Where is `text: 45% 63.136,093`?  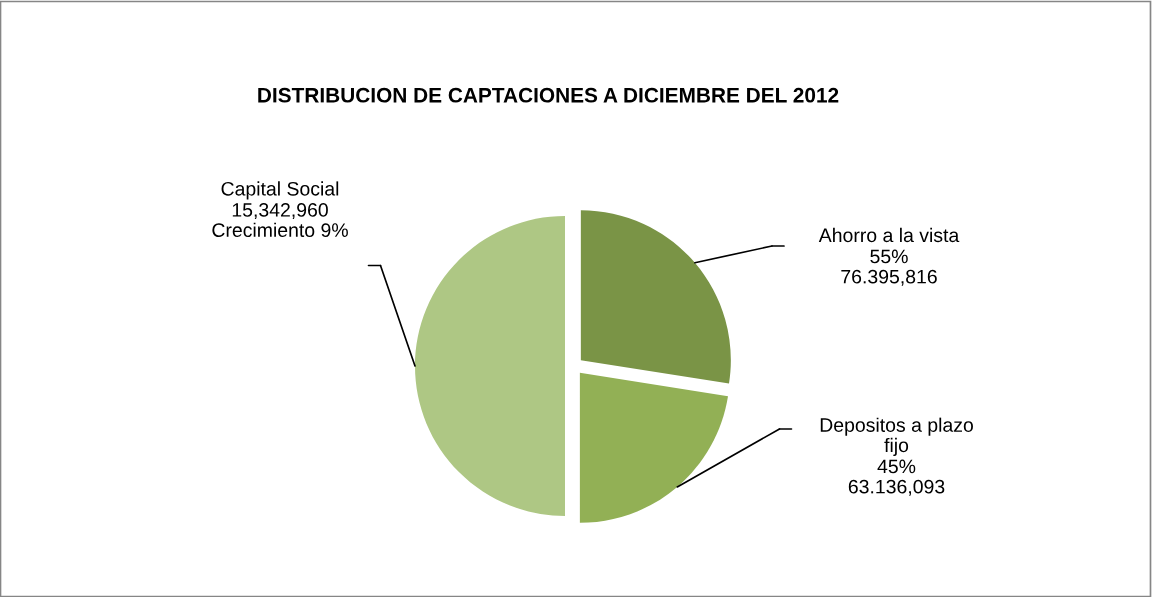
text: 45% 63.136,093 is located at coordinates (896, 477).